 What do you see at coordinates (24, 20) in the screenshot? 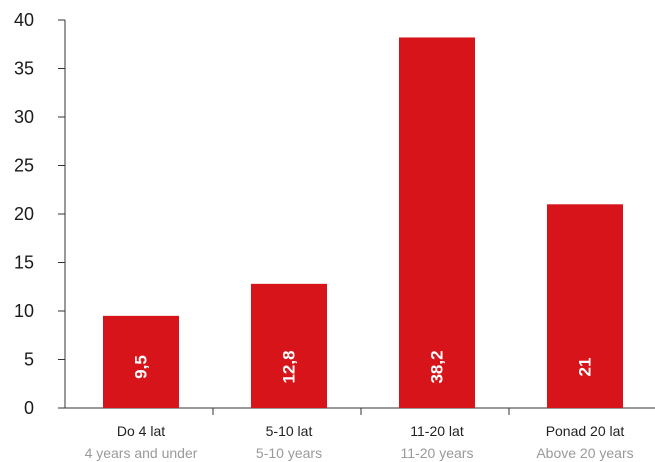
I see `y-tick-label: 40` at bounding box center [24, 20].